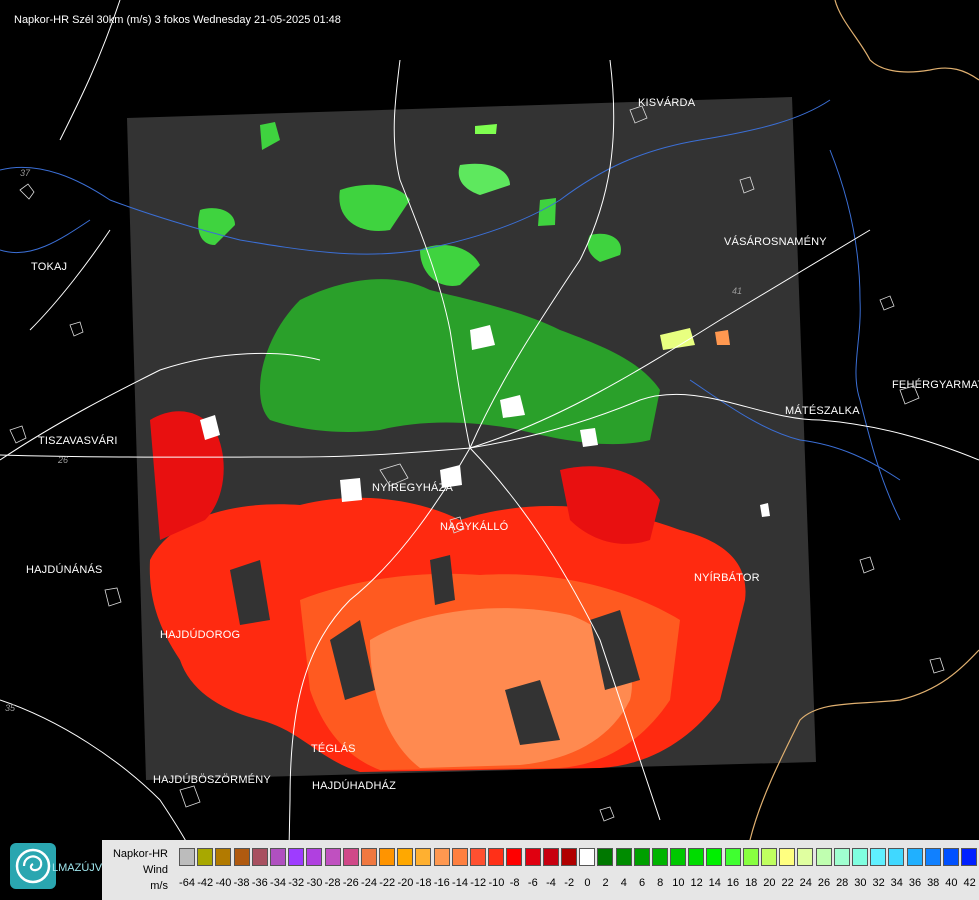  I want to click on legend-tick-label: -12, so click(478, 883).